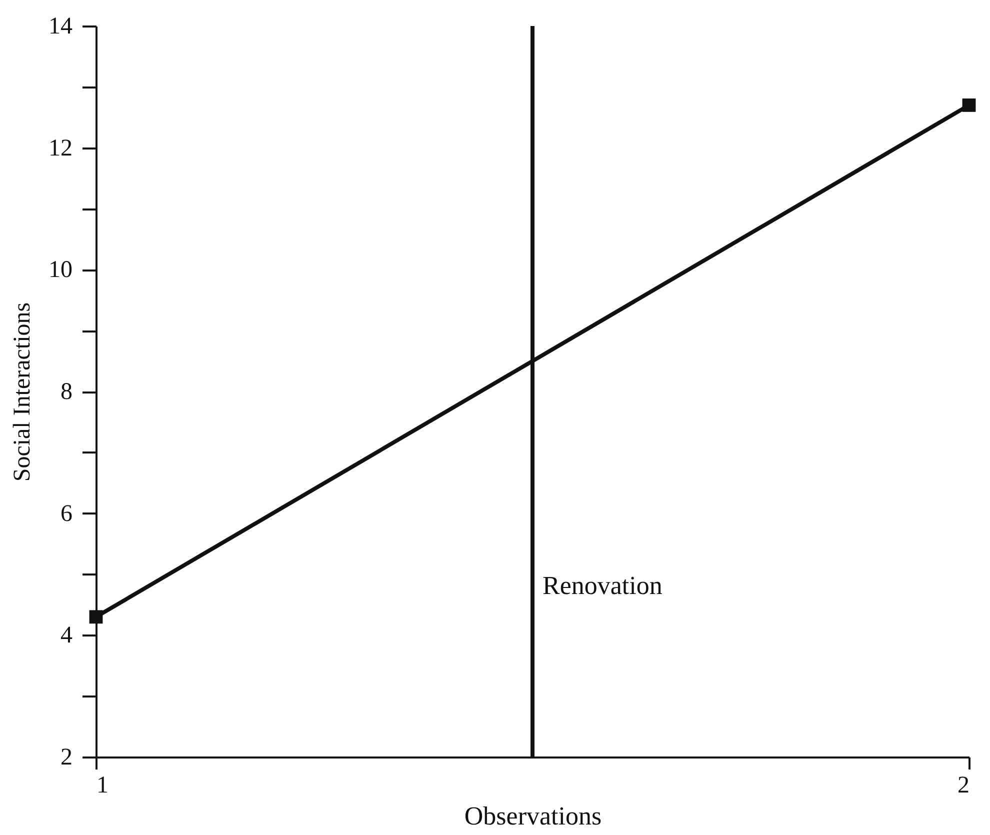  I want to click on y-tick-label: 8, so click(66, 392).